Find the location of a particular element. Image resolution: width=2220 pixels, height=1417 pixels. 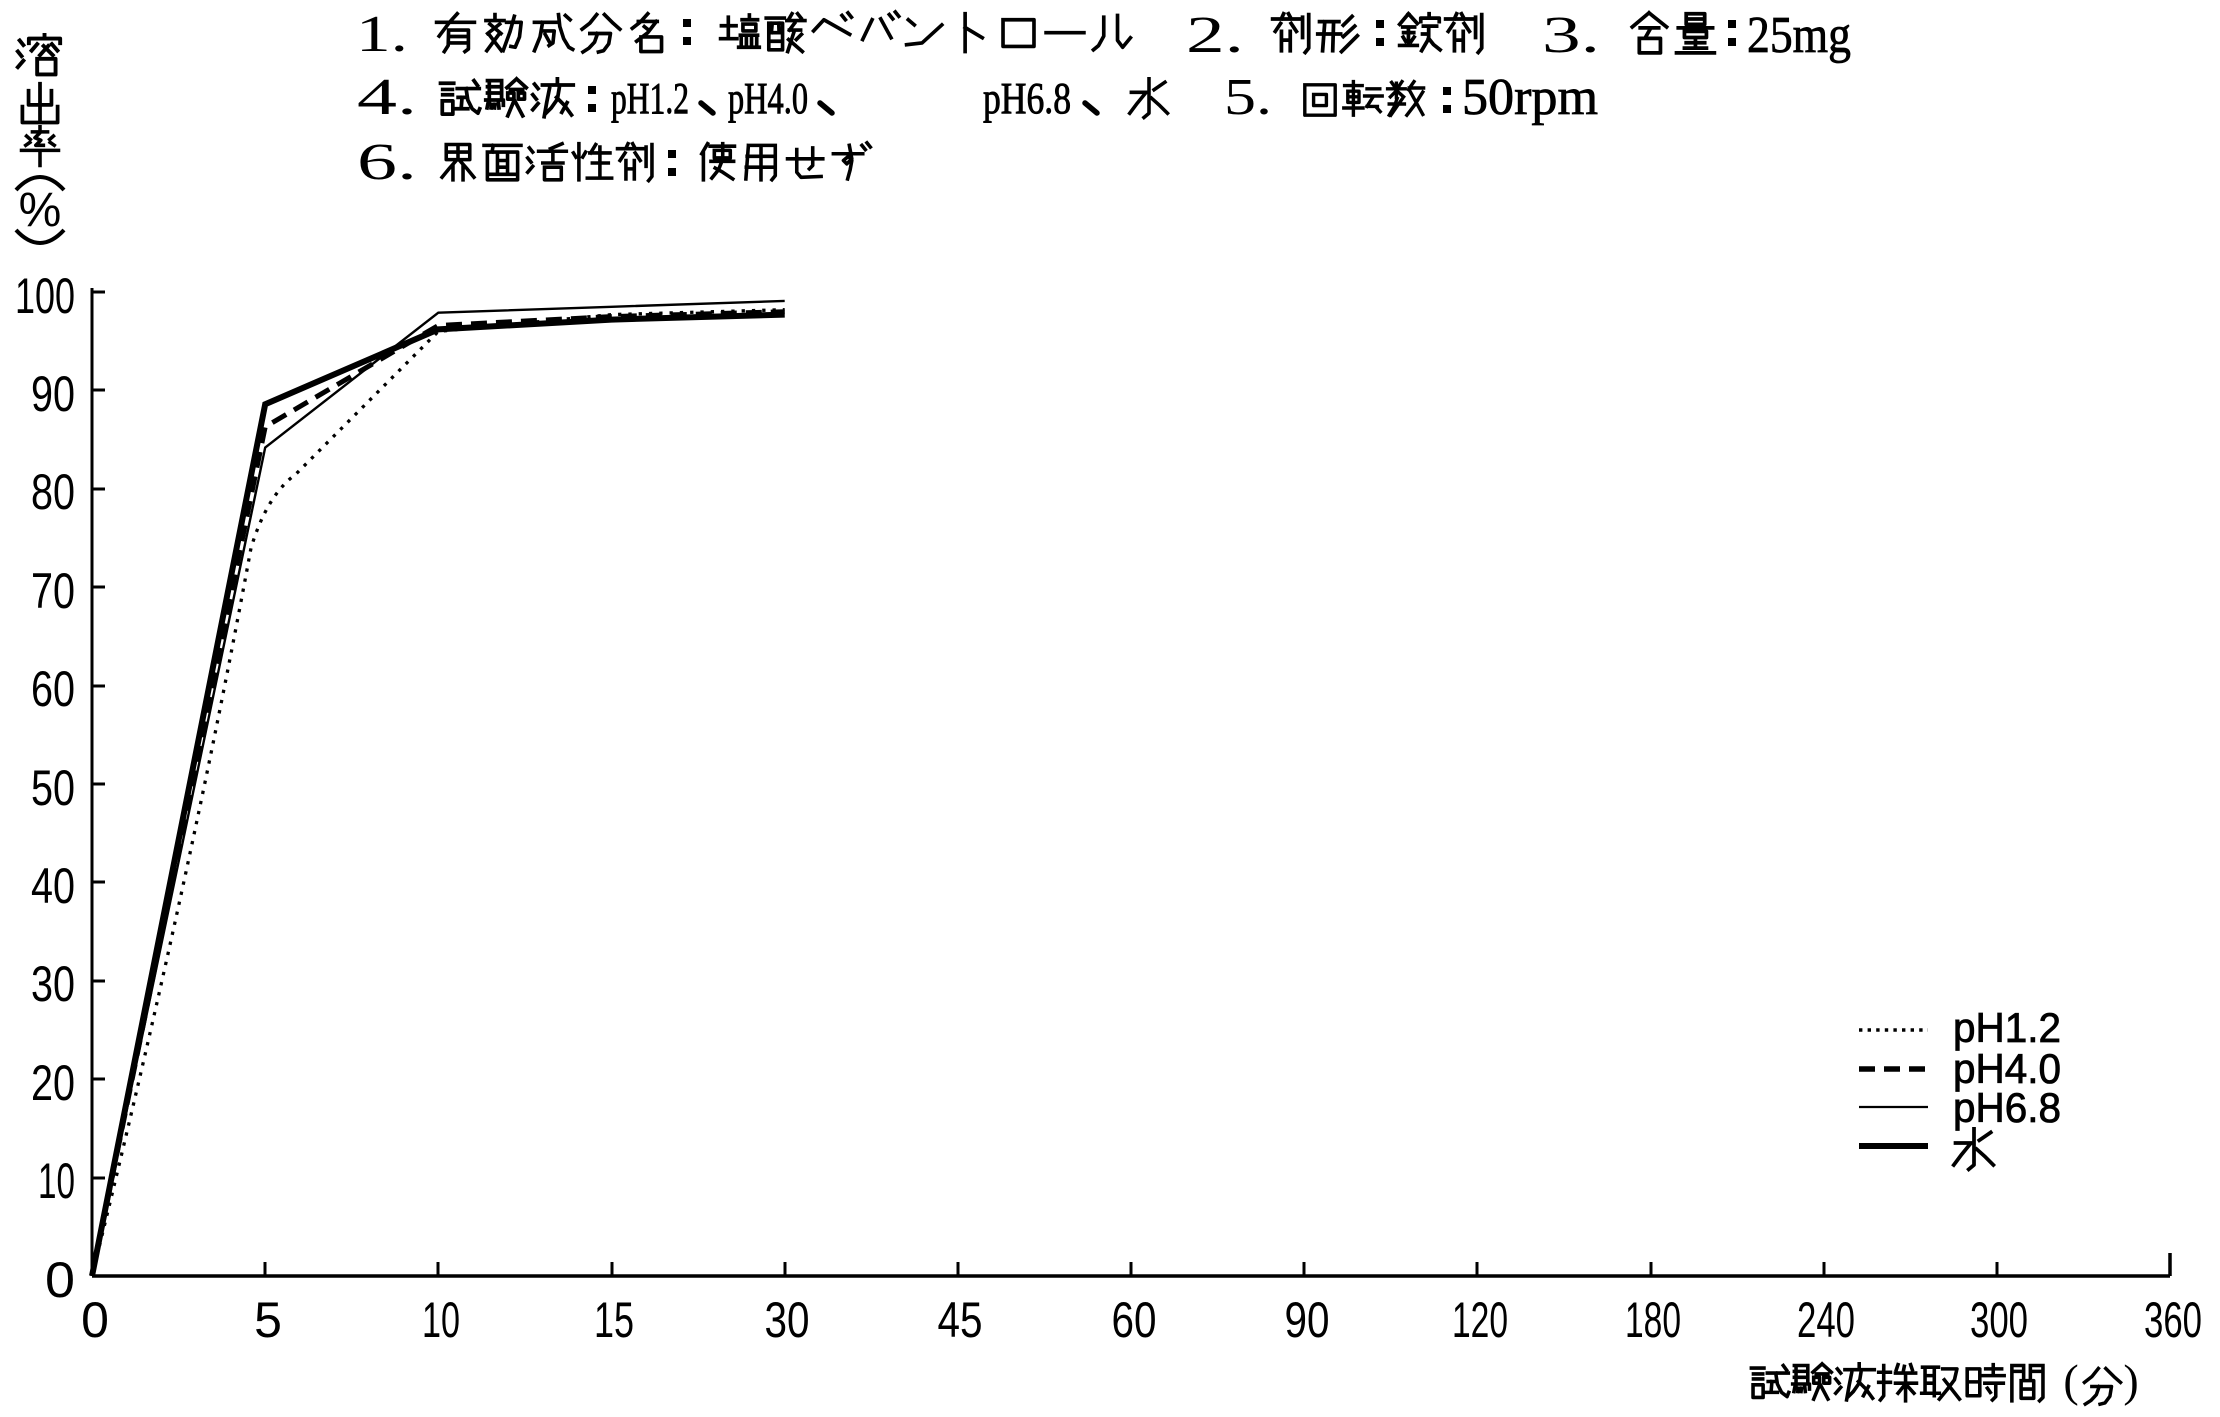

svg-text: 80 is located at coordinates (53, 492).